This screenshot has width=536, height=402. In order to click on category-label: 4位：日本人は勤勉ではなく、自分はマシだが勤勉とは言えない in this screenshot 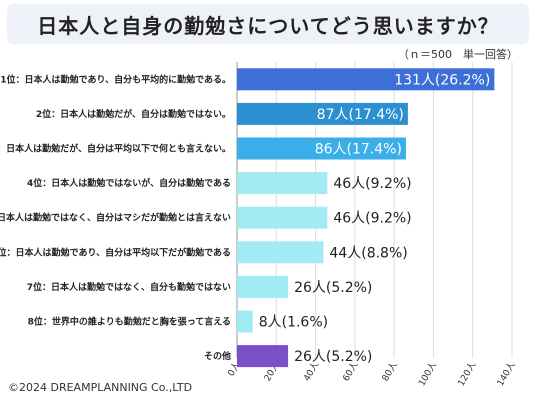, I will do `click(115, 218)`.